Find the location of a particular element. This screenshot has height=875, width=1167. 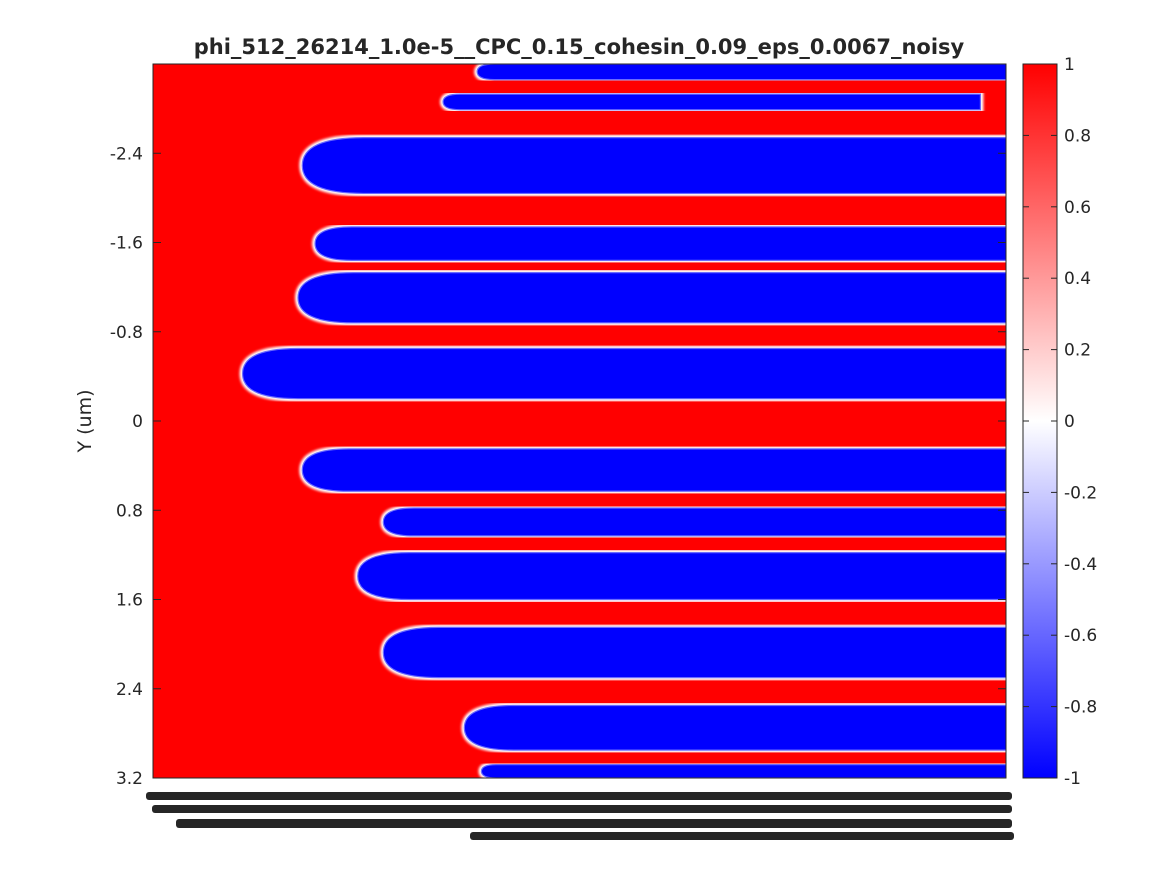

x-tick-labels-illegible is located at coordinates (580, 816).